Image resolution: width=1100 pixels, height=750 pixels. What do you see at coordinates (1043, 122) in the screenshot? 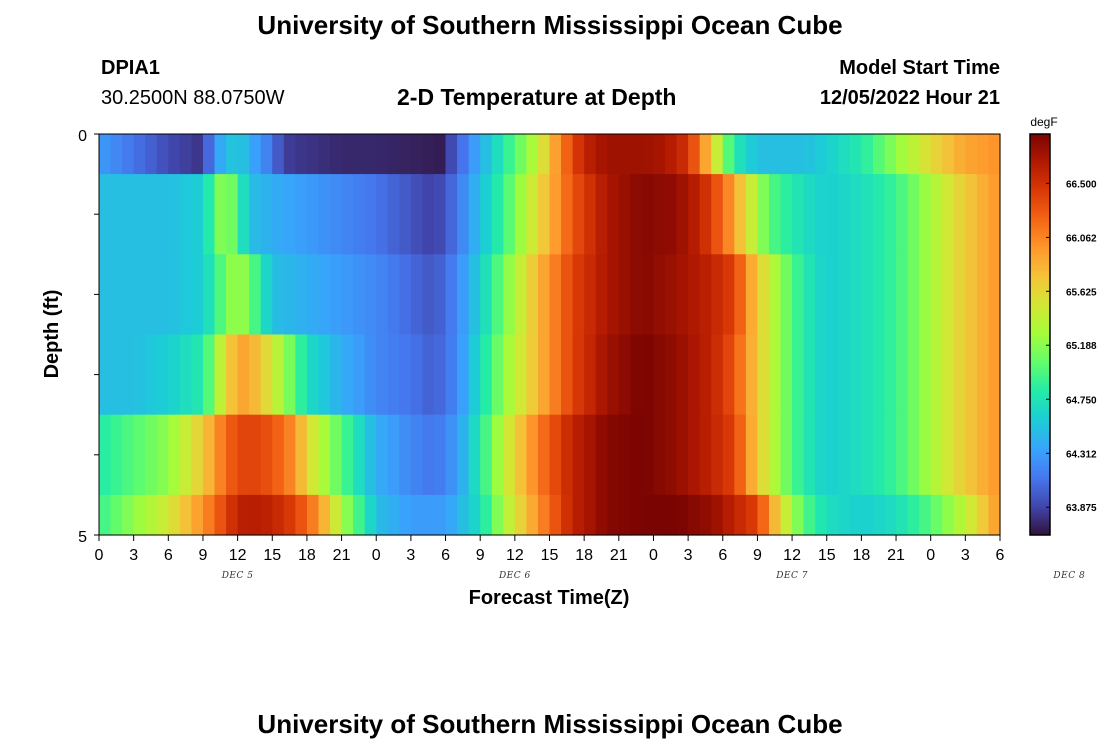
I see `colorbar-unit: degF` at bounding box center [1043, 122].